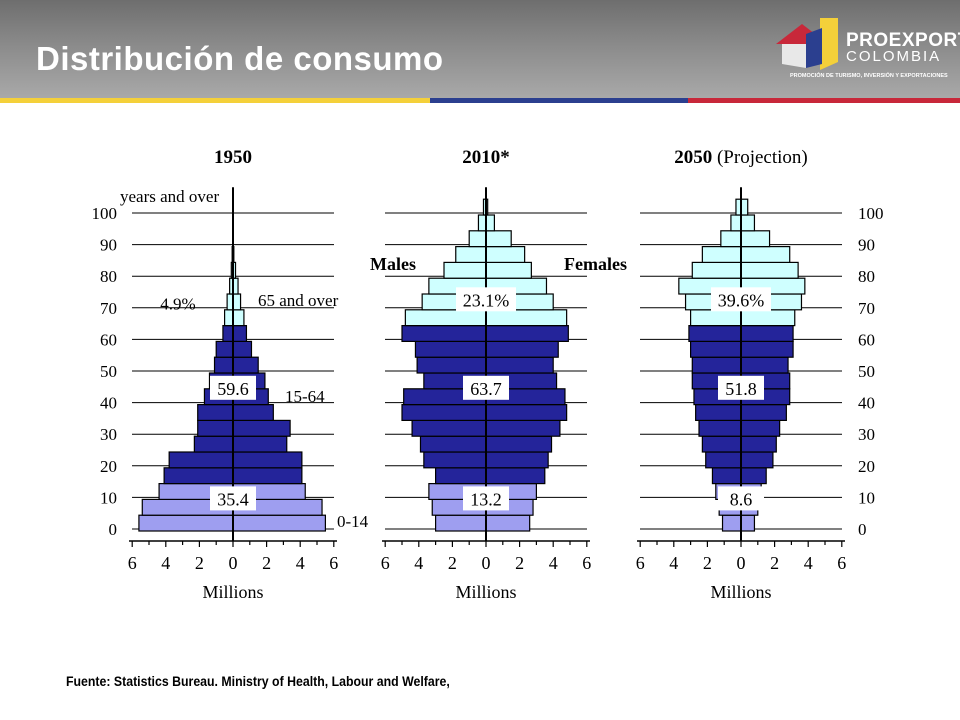  I want to click on share-label-young: 8.6, so click(741, 499).